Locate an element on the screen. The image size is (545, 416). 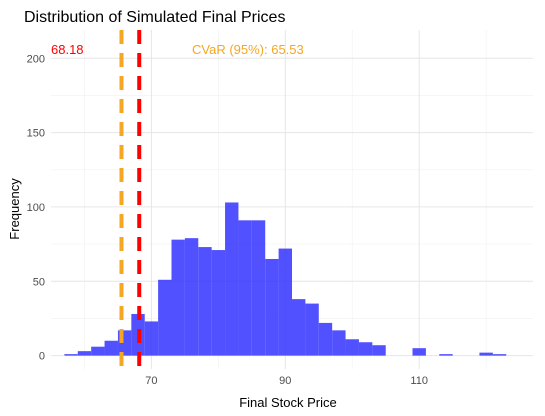
x-tick-label: 70 is located at coordinates (151, 381).